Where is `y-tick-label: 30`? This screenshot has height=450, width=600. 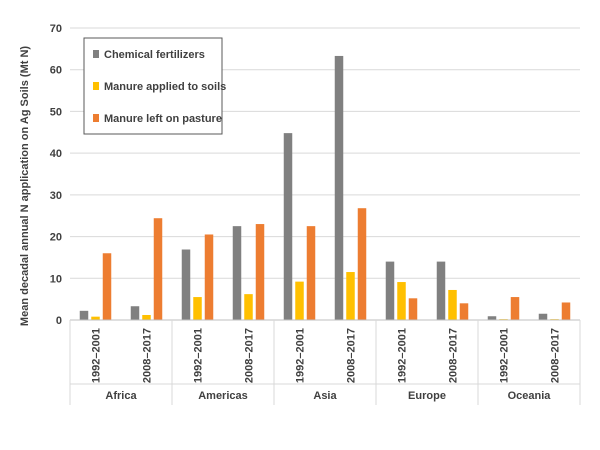
y-tick-label: 30 is located at coordinates (56, 196).